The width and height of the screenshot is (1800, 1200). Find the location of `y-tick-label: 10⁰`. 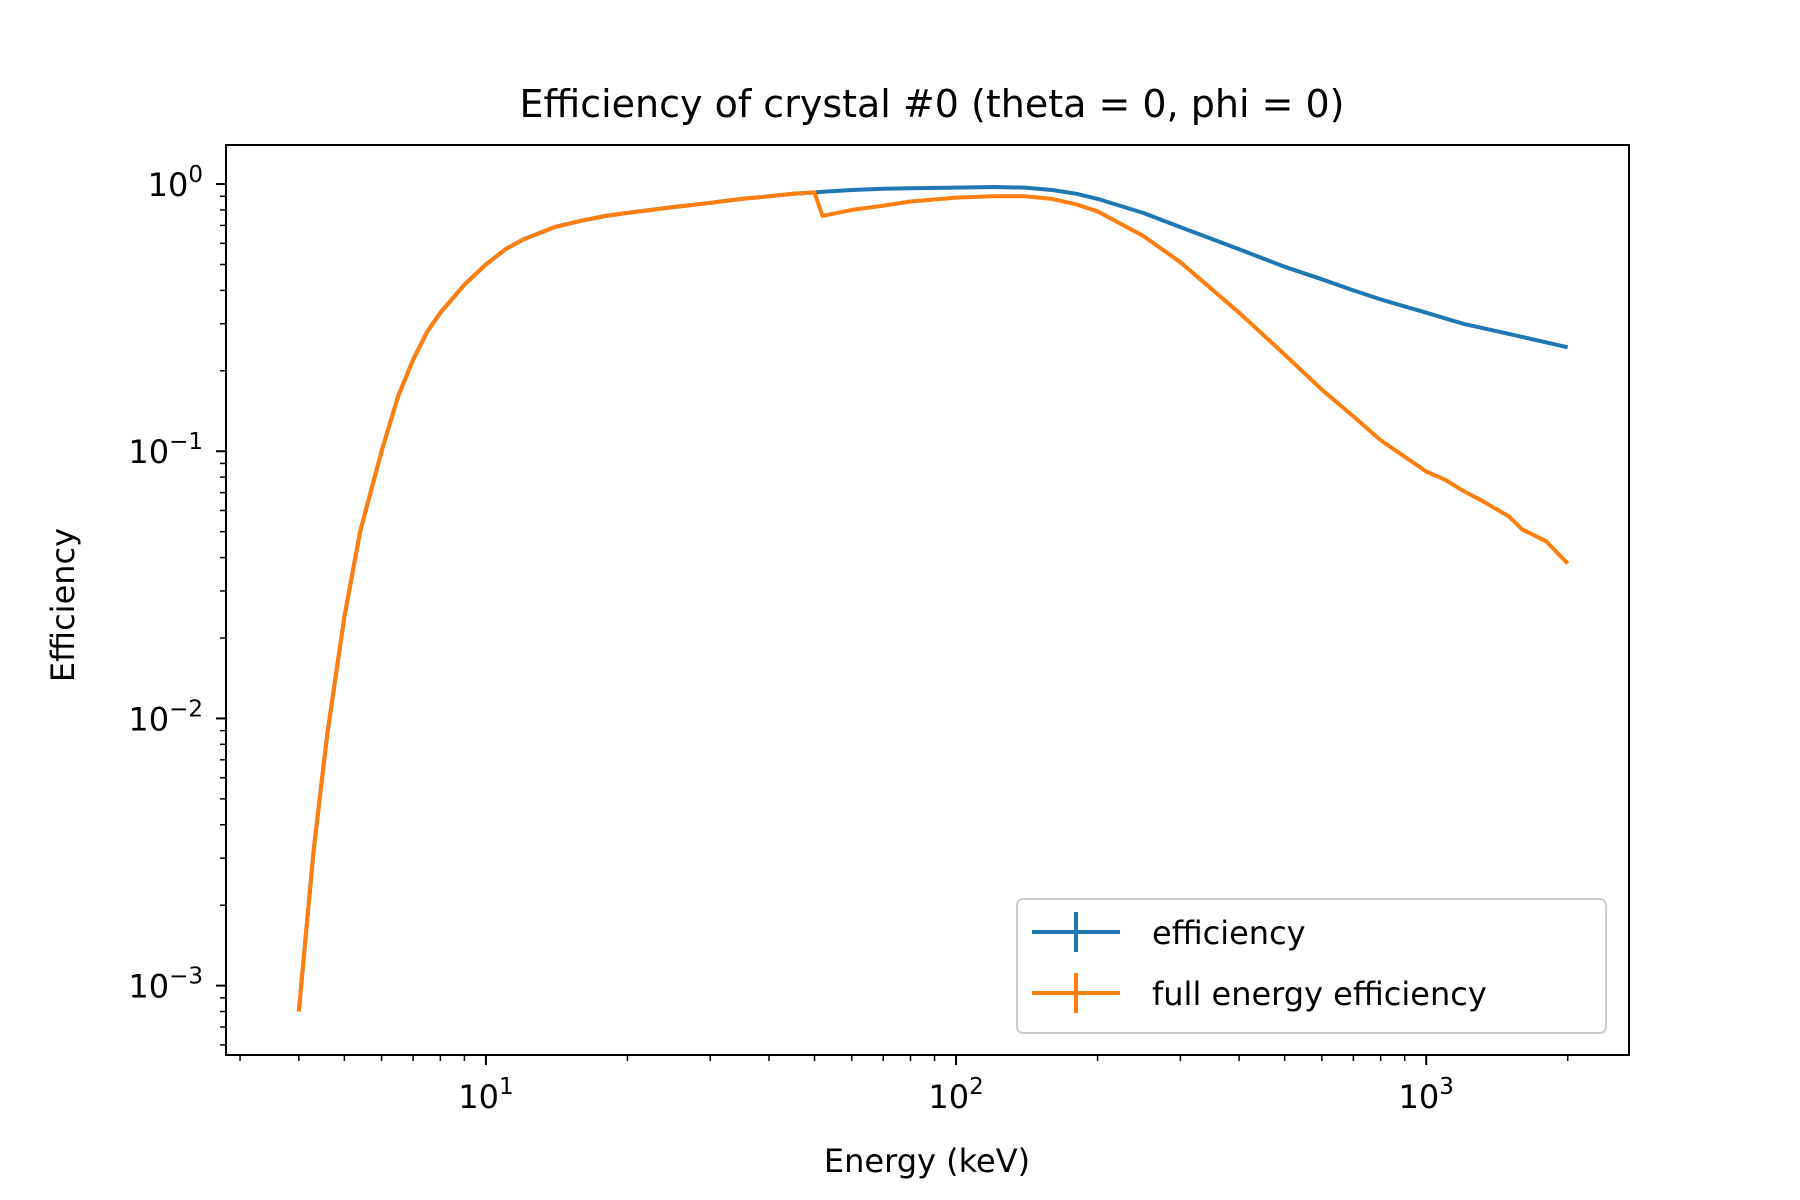

y-tick-label: 10⁰ is located at coordinates (175, 183).